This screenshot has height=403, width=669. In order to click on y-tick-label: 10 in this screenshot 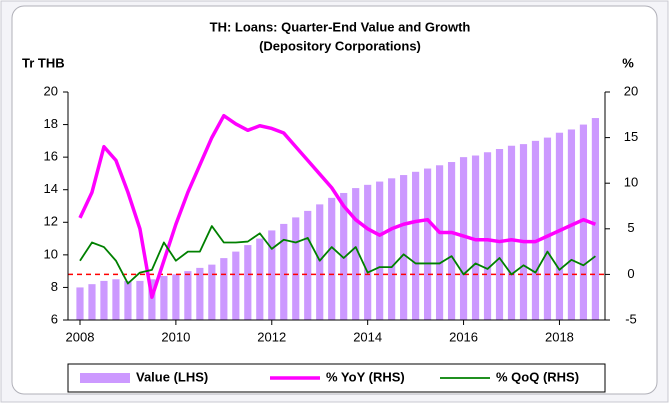, I will do `click(51, 253)`.